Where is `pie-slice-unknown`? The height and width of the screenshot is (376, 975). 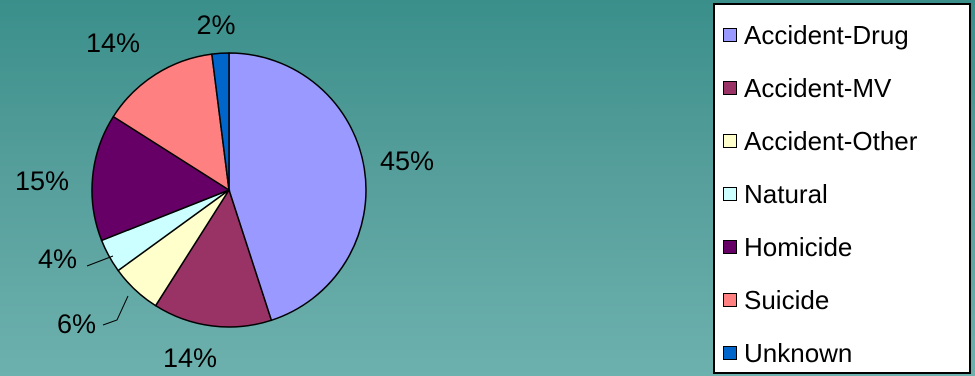
pie-slice-unknown is located at coordinates (220, 121).